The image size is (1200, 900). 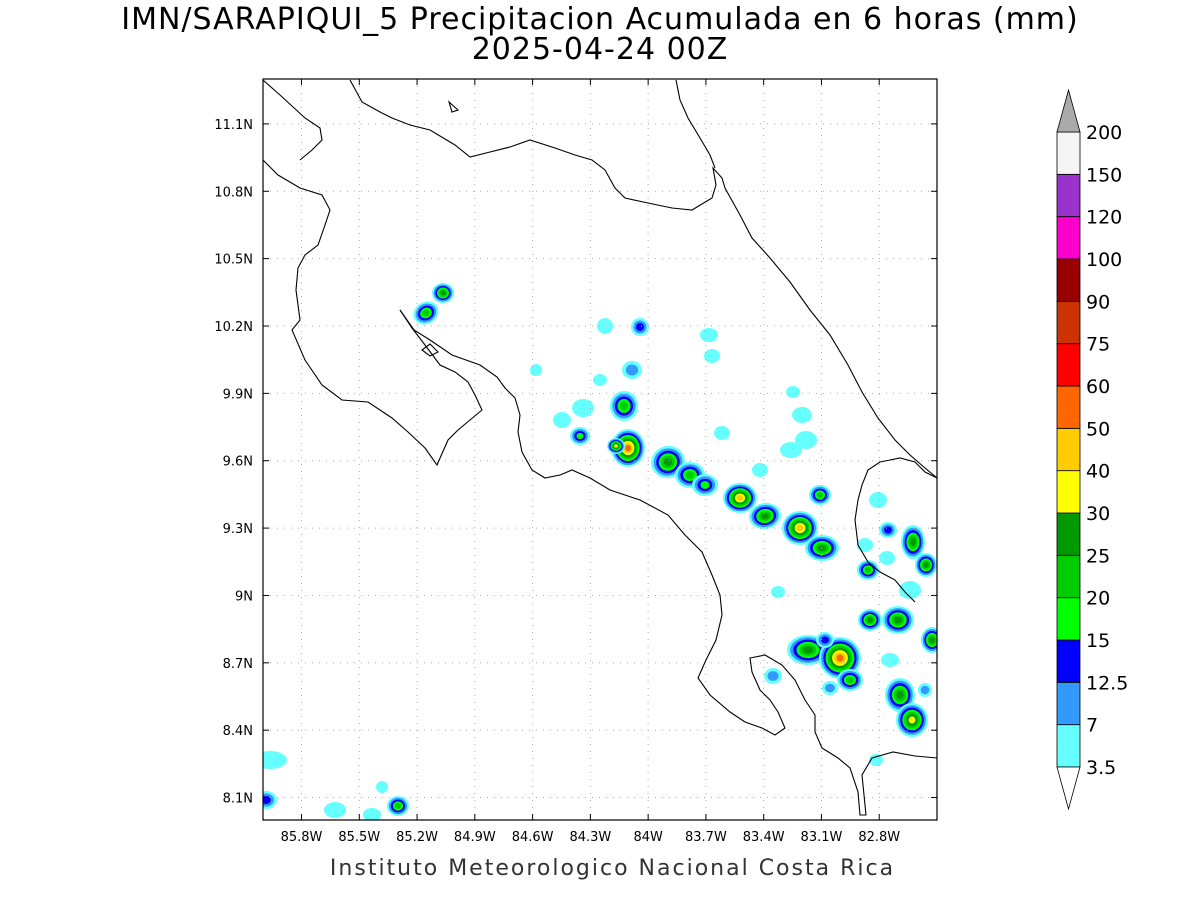 I want to click on colorbar-level-label: 25, so click(x=1098, y=556).